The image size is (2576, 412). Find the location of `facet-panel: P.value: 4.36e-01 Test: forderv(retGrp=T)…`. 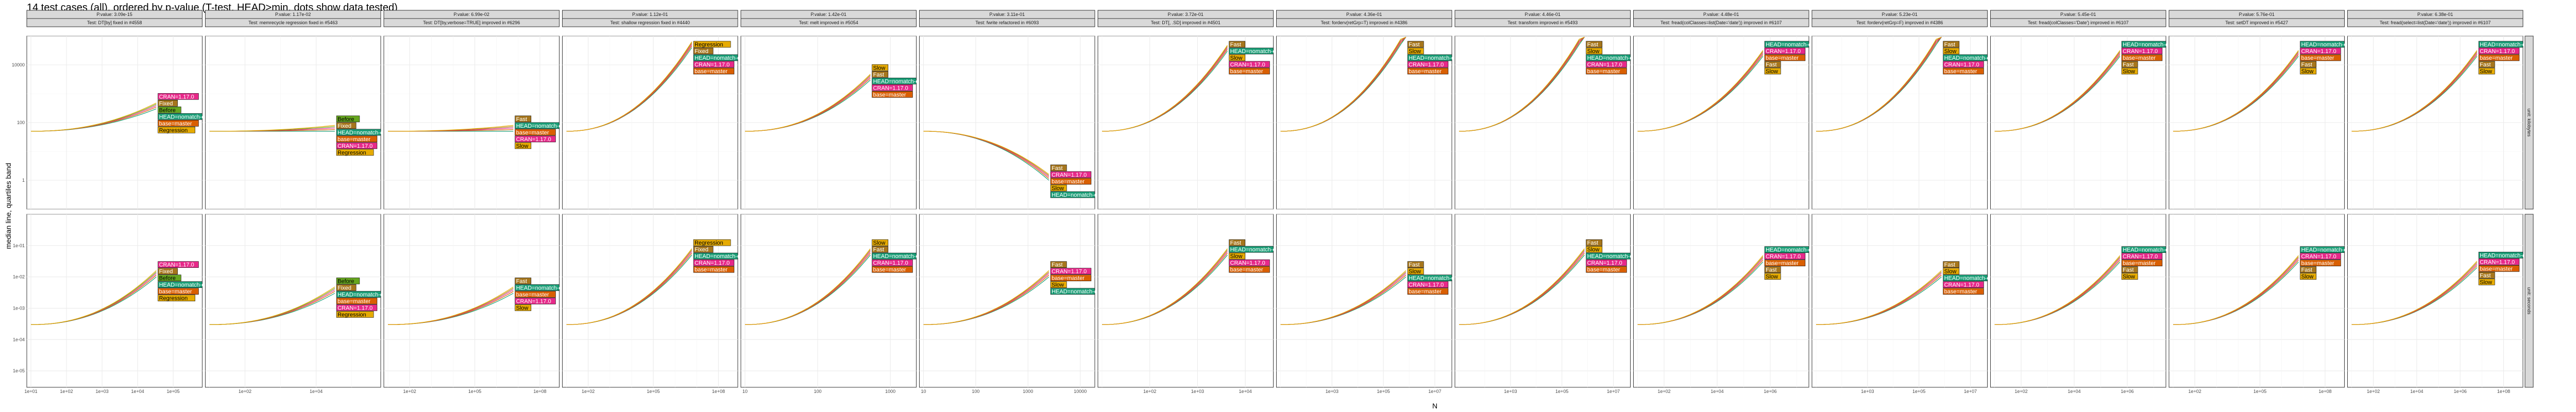

facet-panel: P.value: 4.36e-01 Test: forderv(retGrp=T)… is located at coordinates (1378, 202).